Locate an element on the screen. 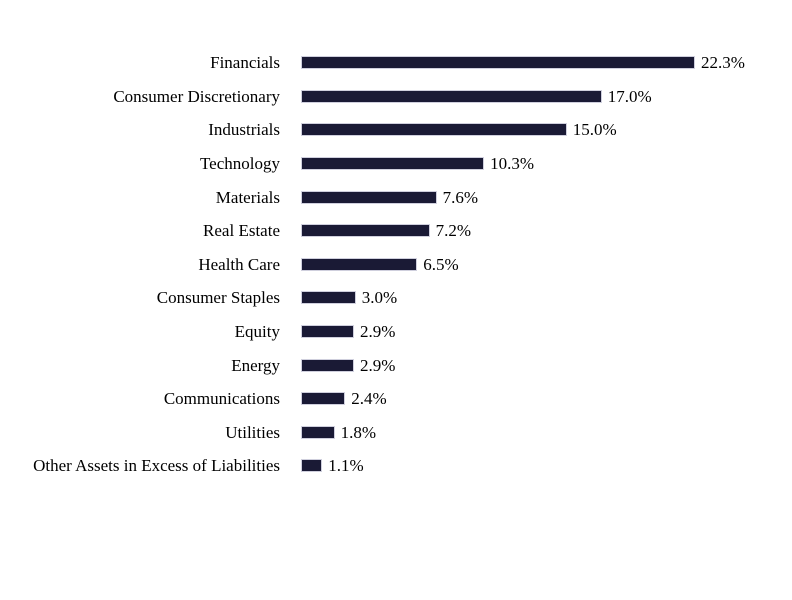 This screenshot has height=600, width=792. bar-area: 7.2% is located at coordinates (386, 230).